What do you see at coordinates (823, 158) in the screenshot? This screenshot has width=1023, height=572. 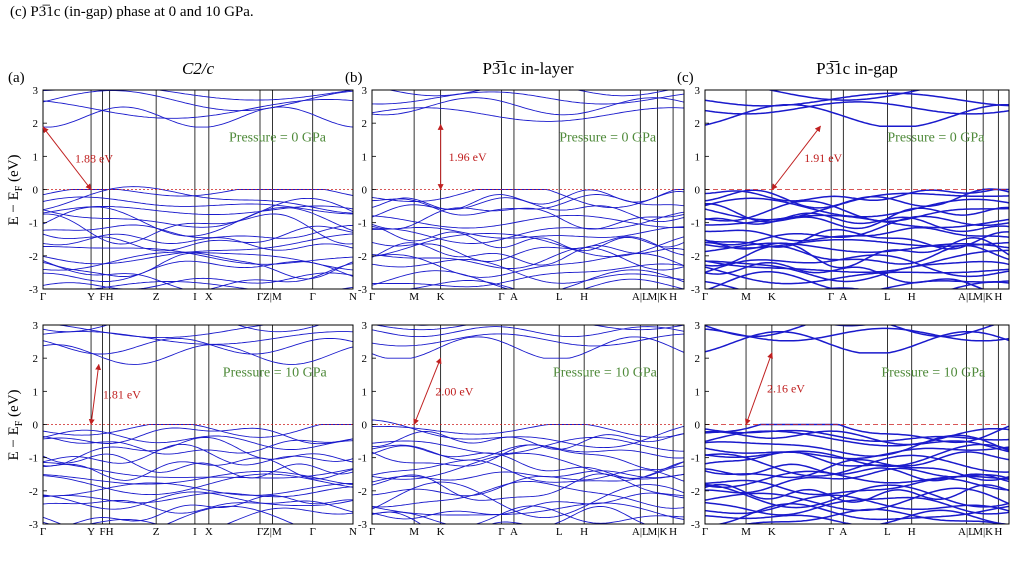 I see `gap-label: 1.91 eV` at bounding box center [823, 158].